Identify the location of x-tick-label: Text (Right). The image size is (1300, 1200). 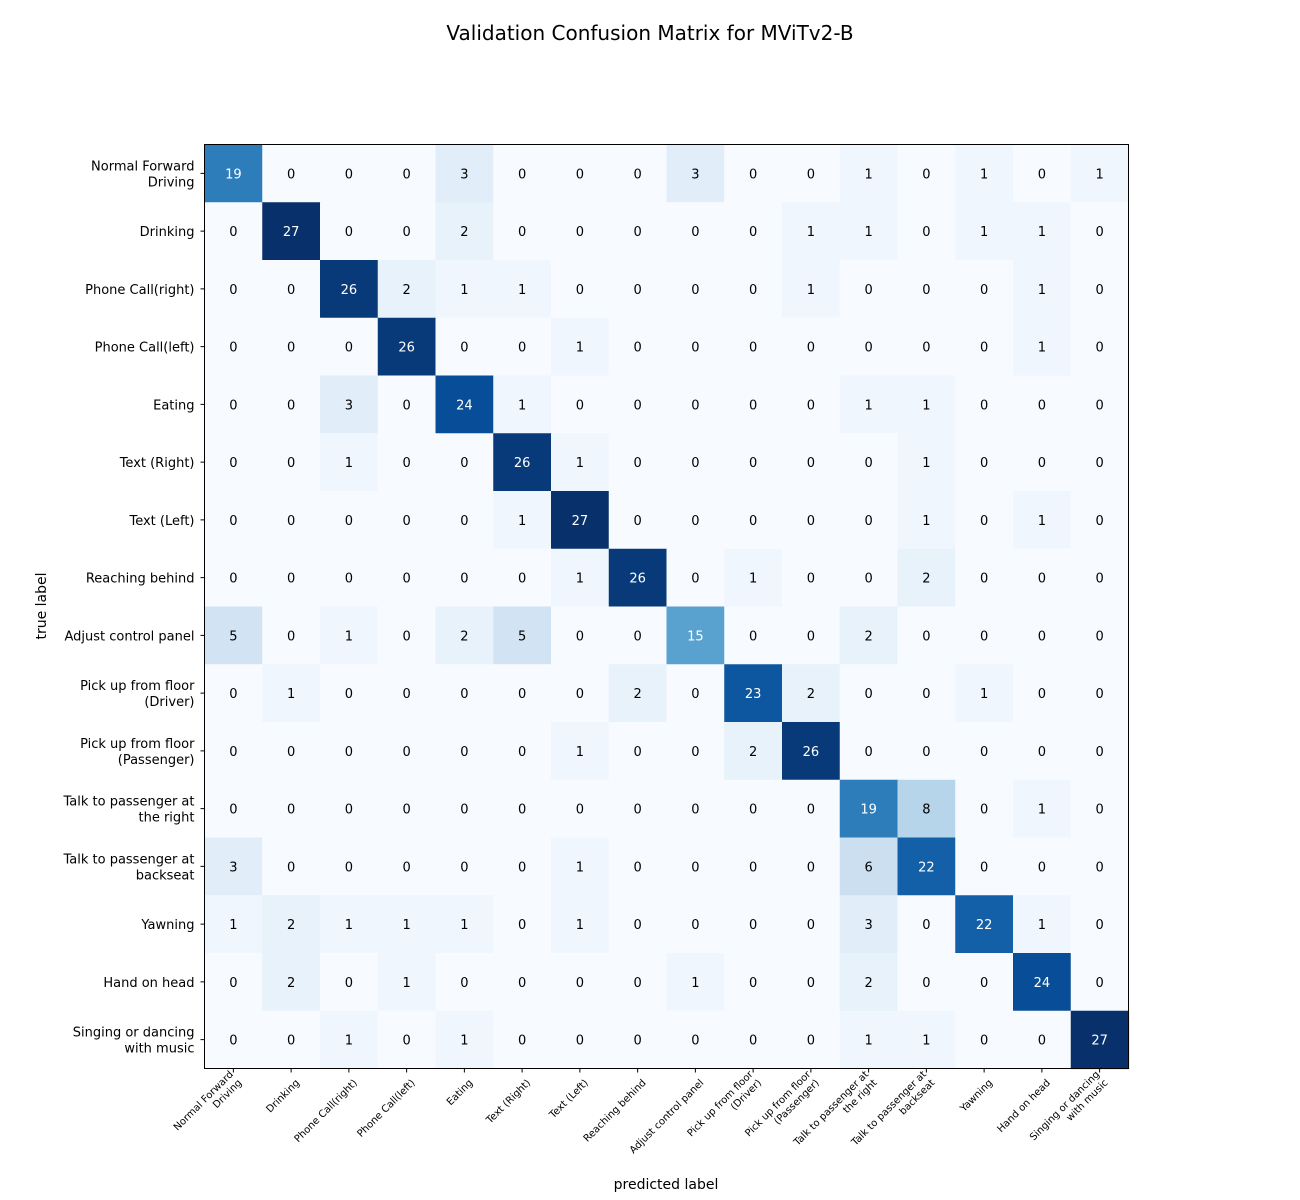
(508, 1102).